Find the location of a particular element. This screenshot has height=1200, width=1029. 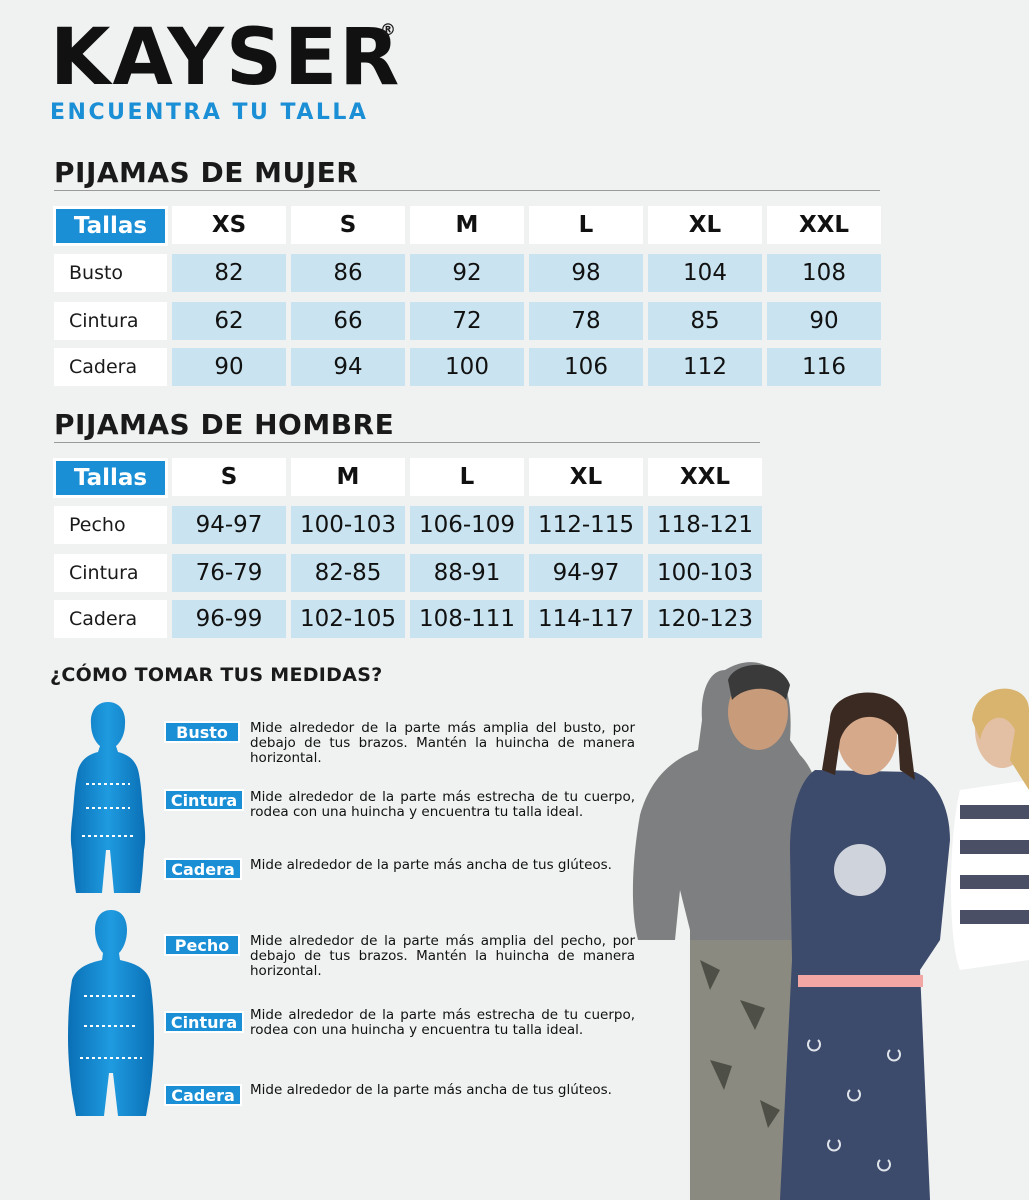

women-size-header: XXL is located at coordinates (824, 225).